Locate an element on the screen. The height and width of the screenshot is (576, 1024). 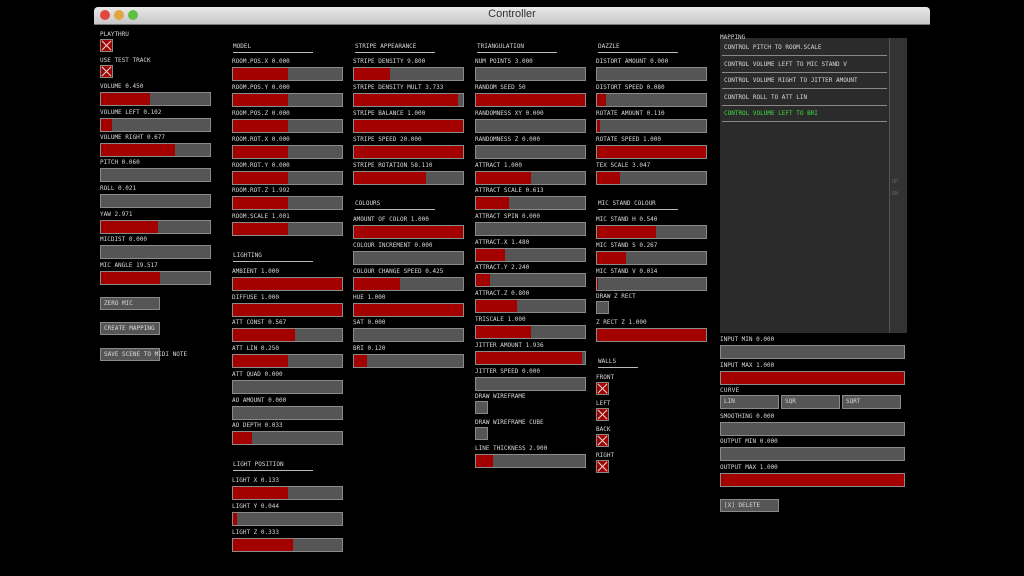
input-min-slider: INPUT MIN 0.000 is located at coordinates (812, 348).